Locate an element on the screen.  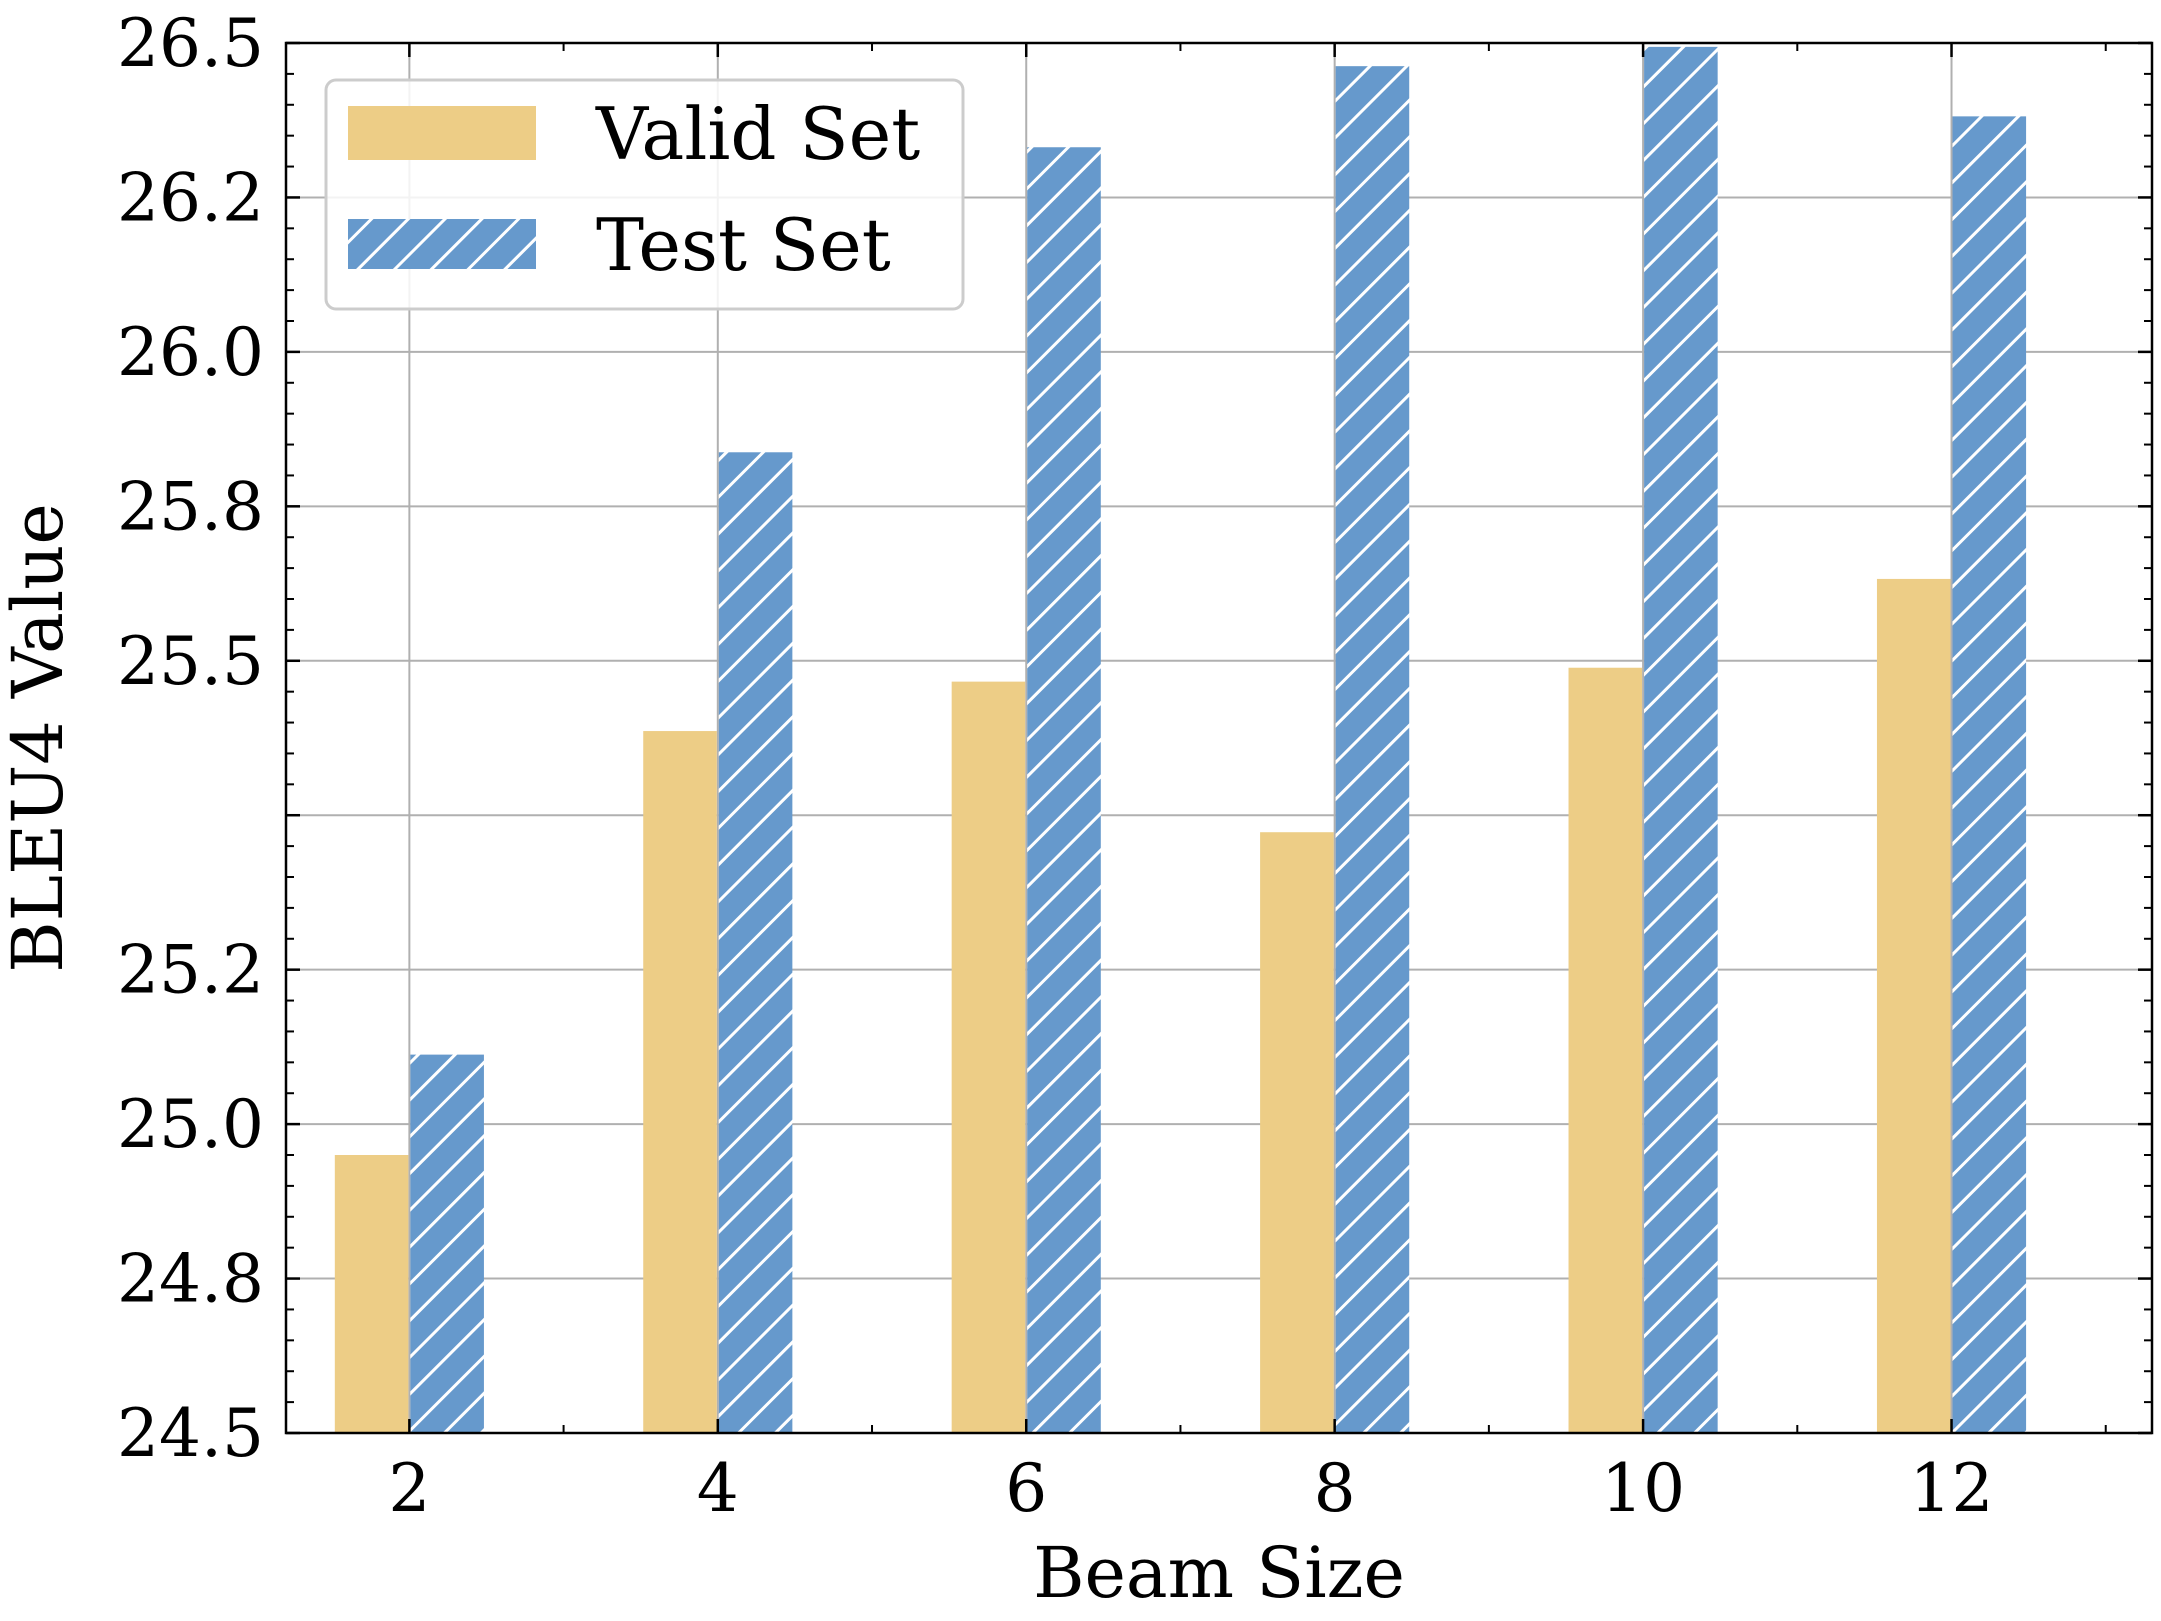
y-tick-label-8: 26.5 is located at coordinates (190, 43).